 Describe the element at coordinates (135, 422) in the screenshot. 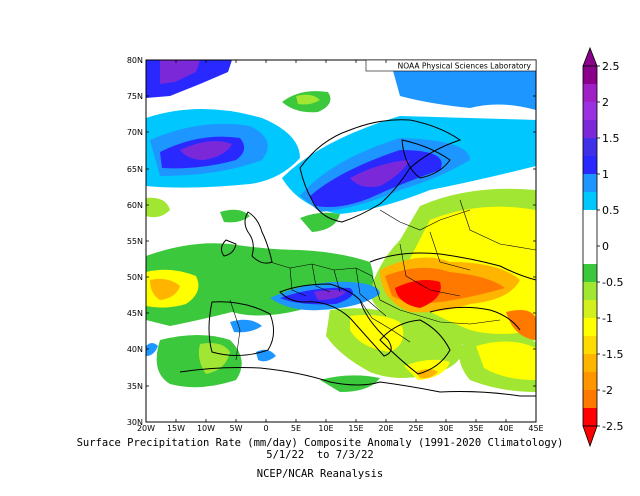

I see `lat-label: 30N` at that location.